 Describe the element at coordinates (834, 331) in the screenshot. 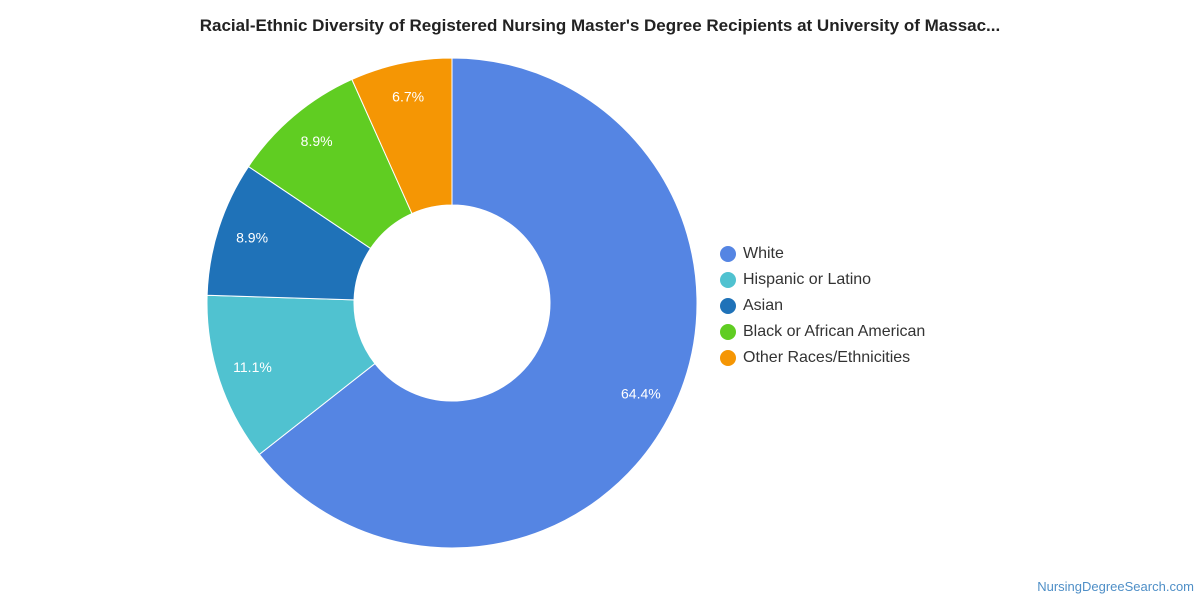

I see `legend-label: Black or African American` at that location.